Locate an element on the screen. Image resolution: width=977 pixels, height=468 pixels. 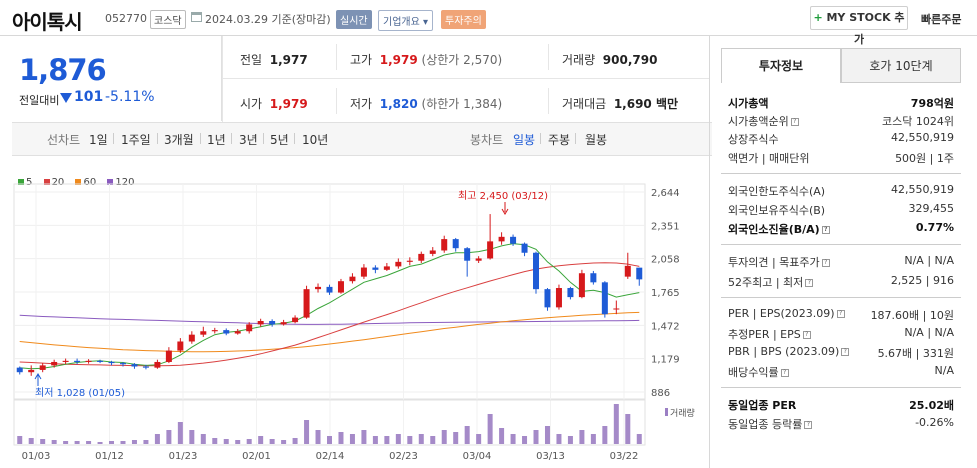
period-1y: 1년 is located at coordinates (216, 140).